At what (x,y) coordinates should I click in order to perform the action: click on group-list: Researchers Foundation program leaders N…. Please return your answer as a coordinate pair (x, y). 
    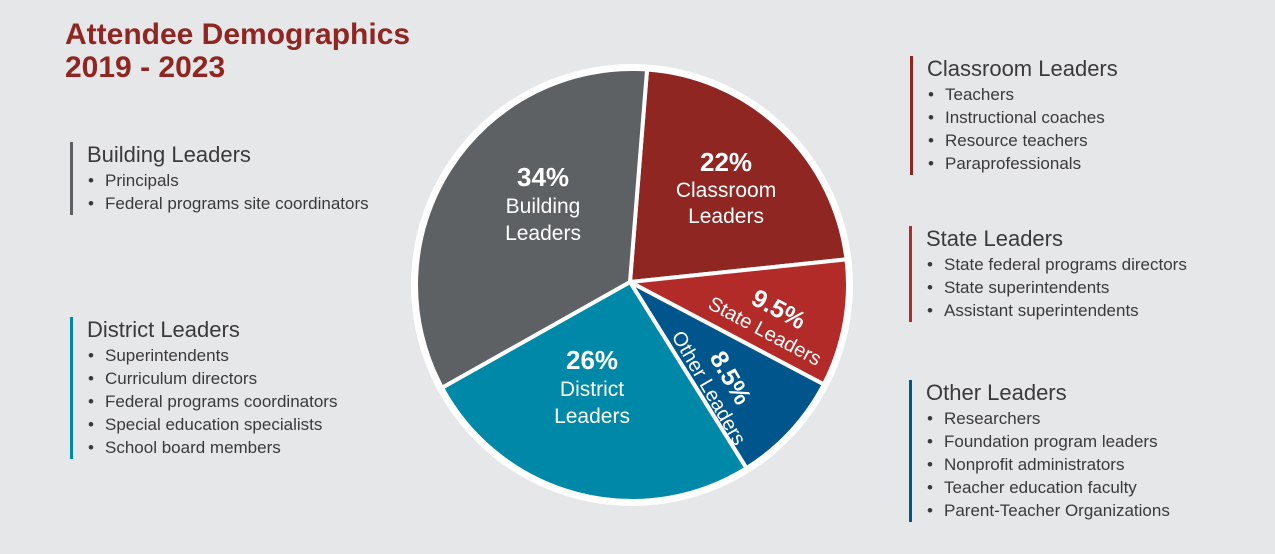
    Looking at the image, I should click on (1048, 464).